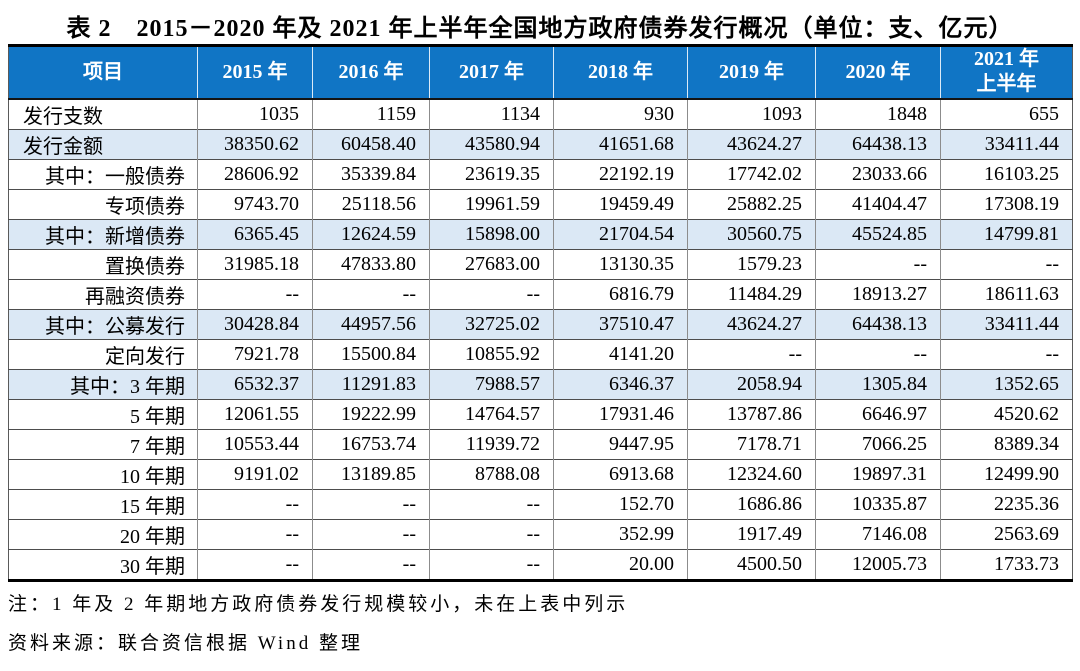 The height and width of the screenshot is (671, 1080). I want to click on row-label-cell: 再融资债券, so click(103, 293).